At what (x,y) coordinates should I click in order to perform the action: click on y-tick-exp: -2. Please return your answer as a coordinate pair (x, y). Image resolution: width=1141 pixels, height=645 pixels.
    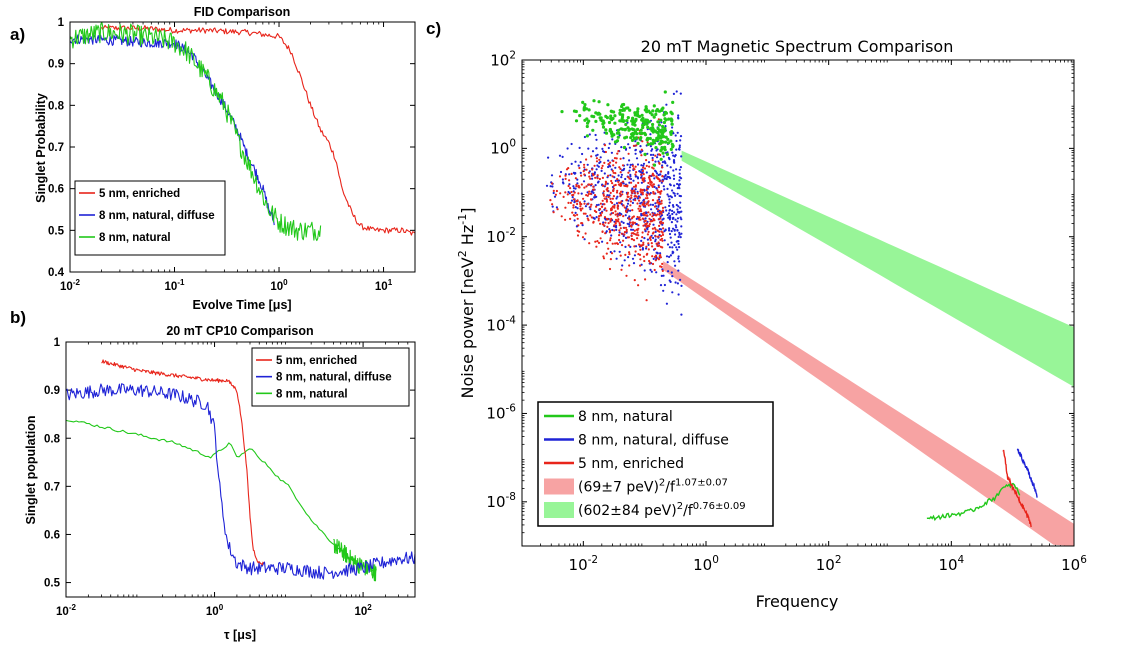
    Looking at the image, I should click on (511, 232).